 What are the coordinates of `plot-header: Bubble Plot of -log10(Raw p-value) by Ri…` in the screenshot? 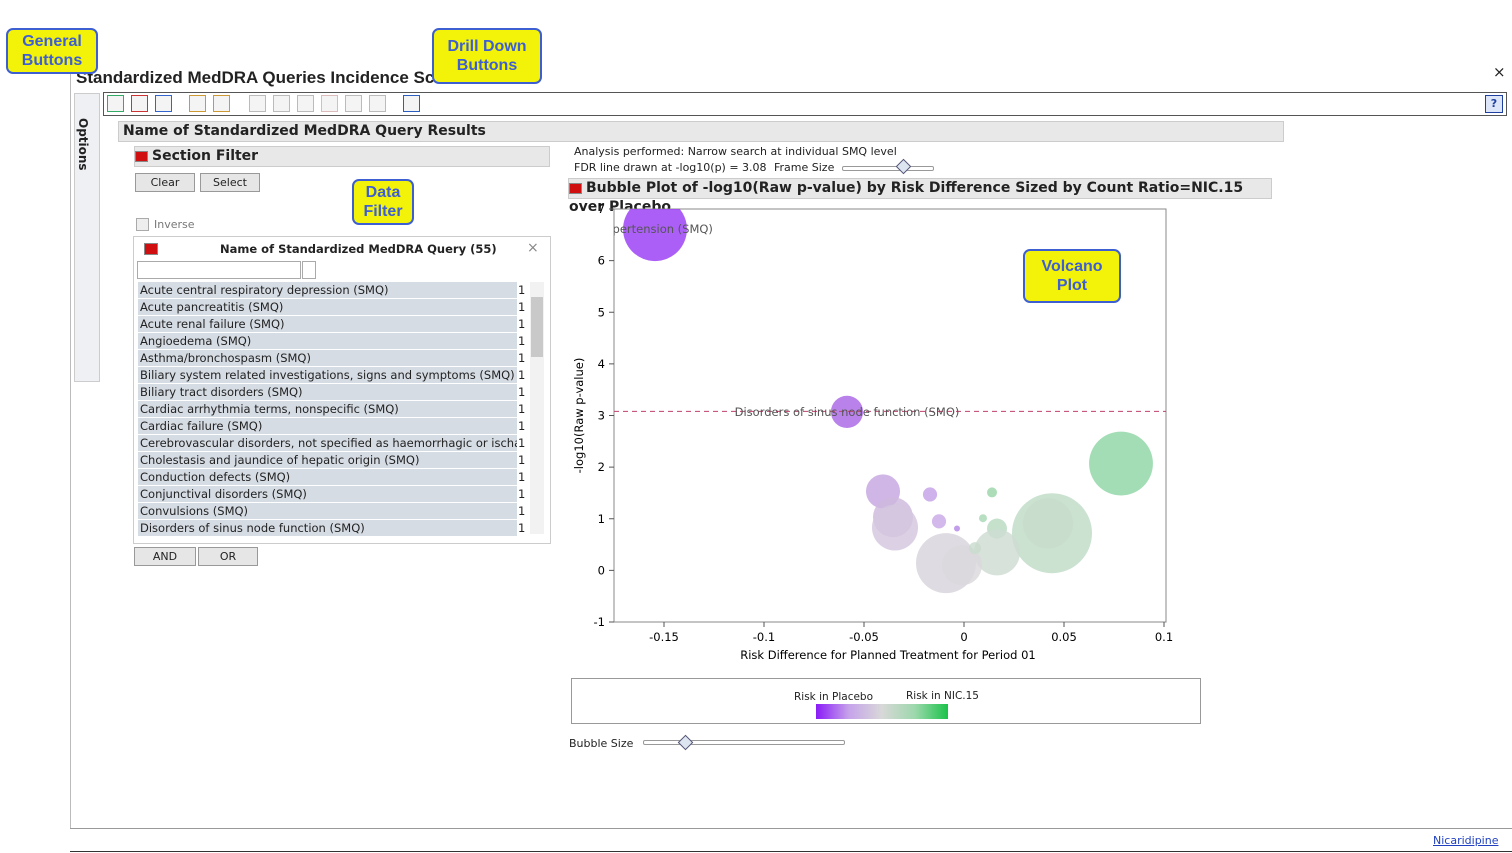 It's located at (920, 196).